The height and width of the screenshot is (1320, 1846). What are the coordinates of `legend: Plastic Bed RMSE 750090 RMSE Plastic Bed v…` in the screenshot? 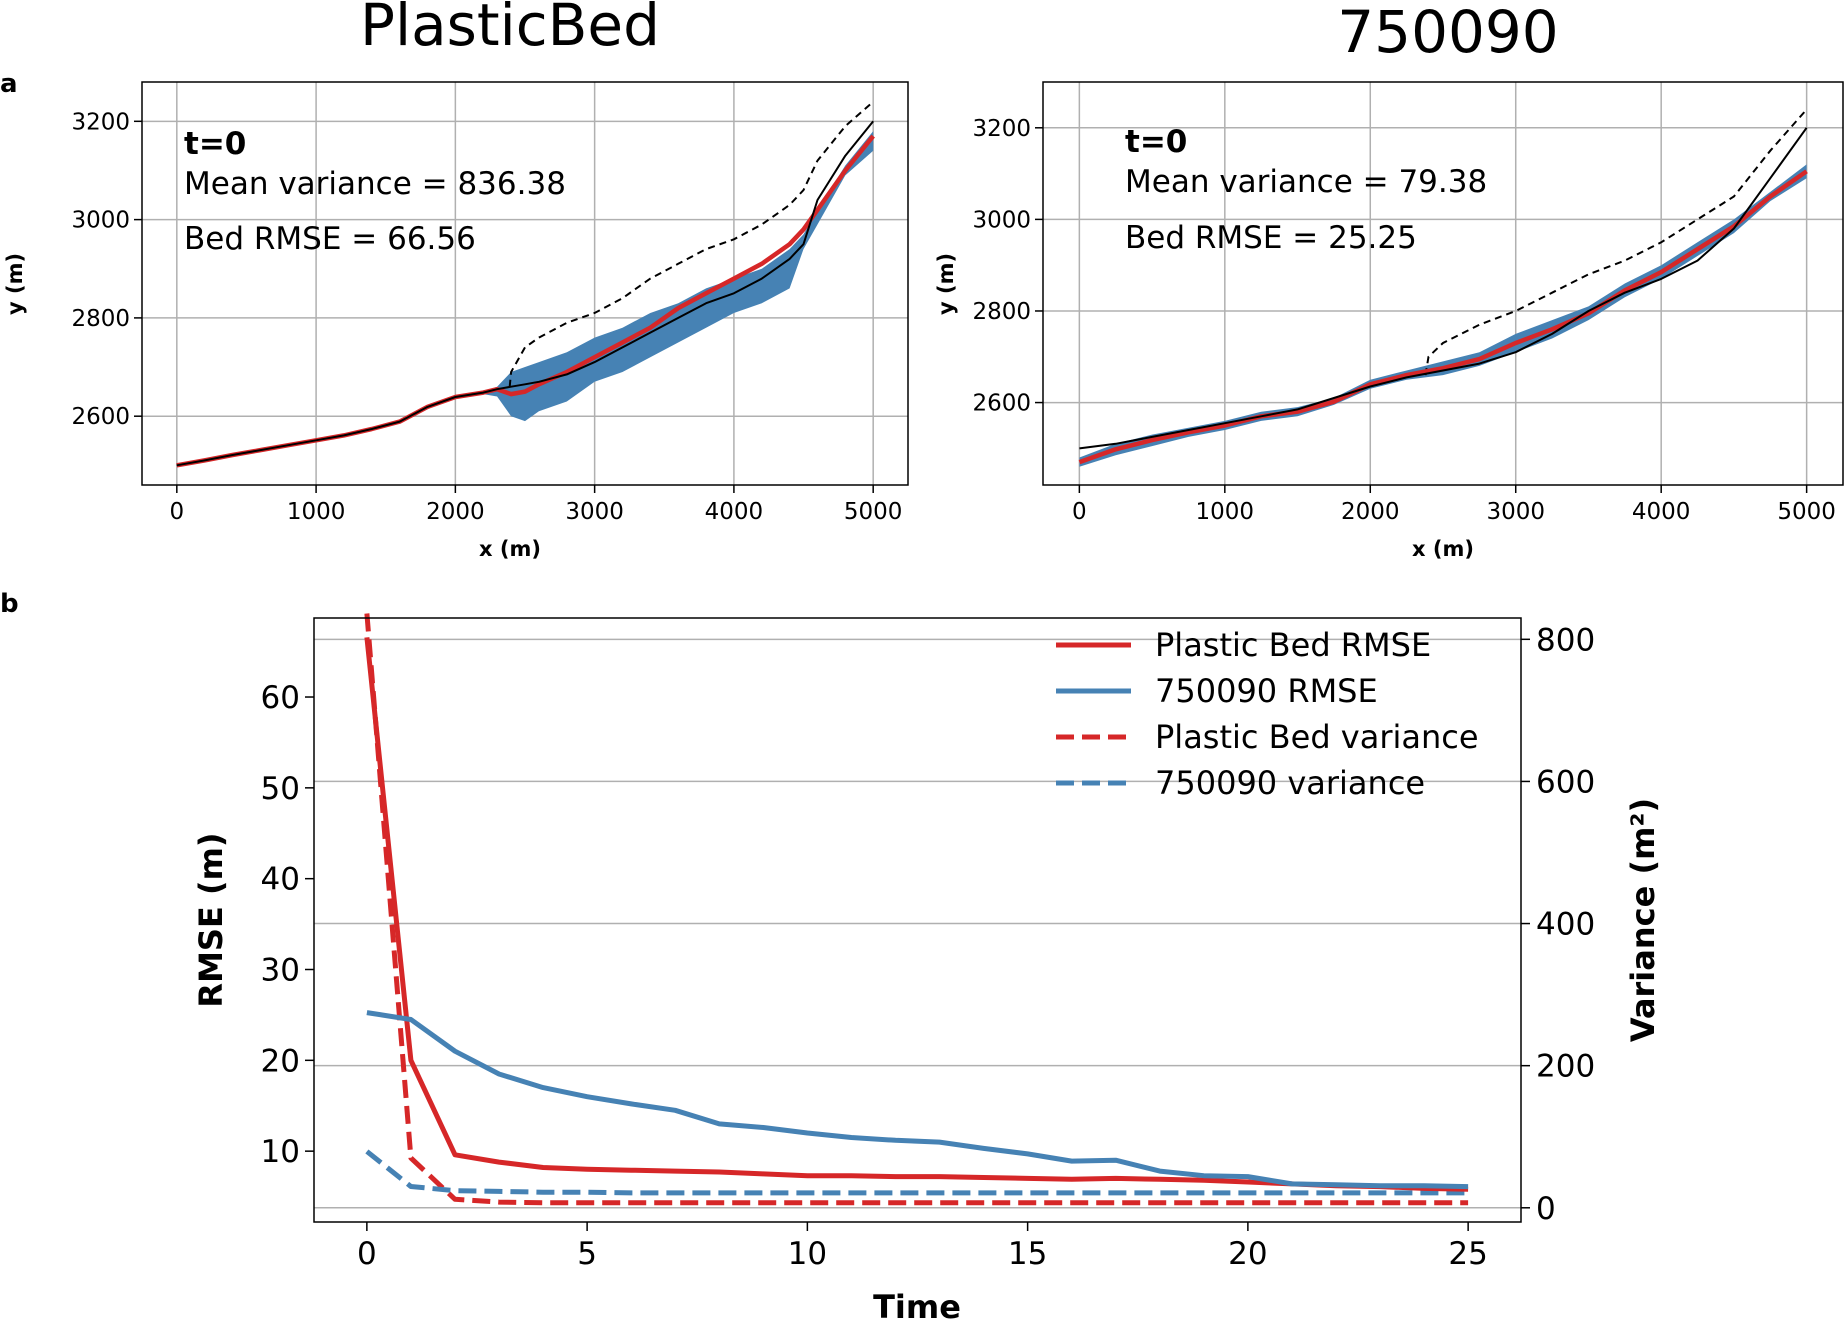 It's located at (1267, 714).